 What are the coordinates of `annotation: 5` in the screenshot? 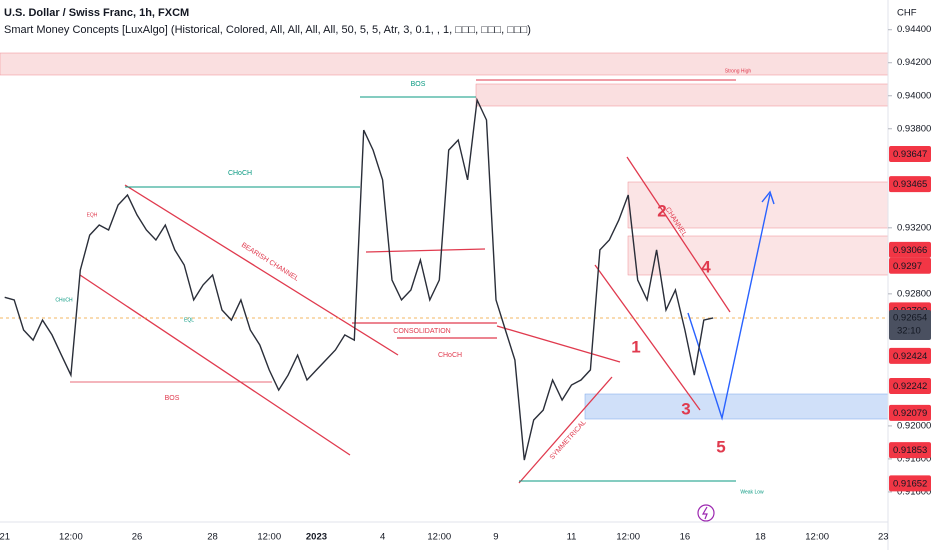 It's located at (720, 446).